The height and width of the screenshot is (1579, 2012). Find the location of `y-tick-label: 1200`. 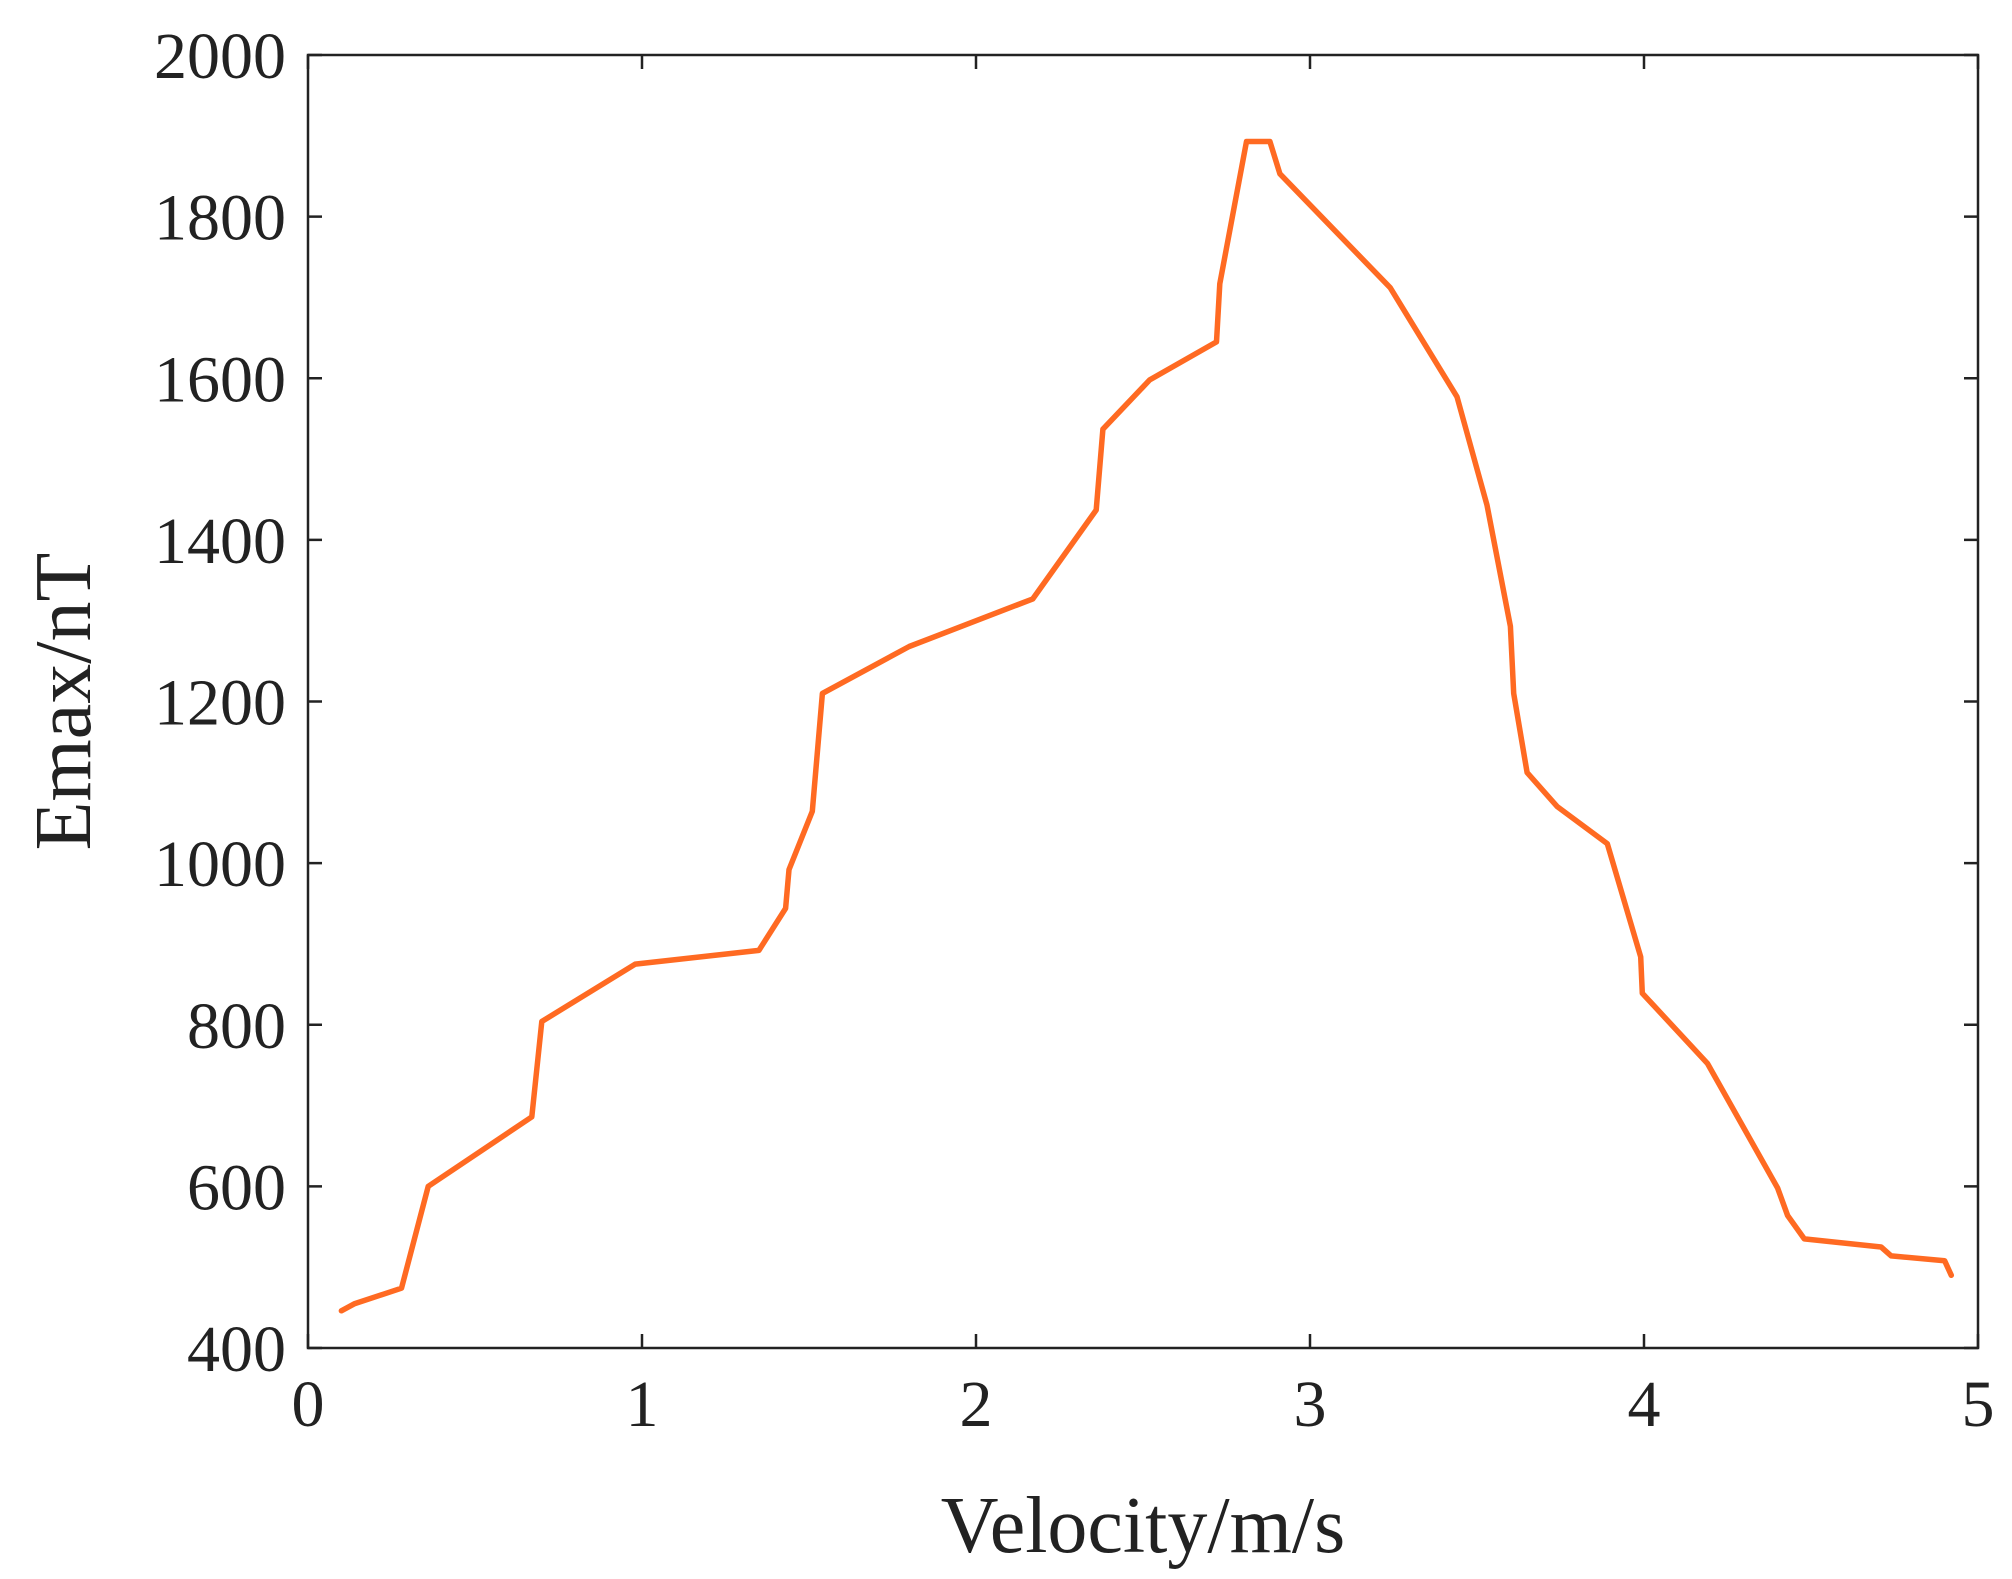

y-tick-label: 1200 is located at coordinates (220, 703).